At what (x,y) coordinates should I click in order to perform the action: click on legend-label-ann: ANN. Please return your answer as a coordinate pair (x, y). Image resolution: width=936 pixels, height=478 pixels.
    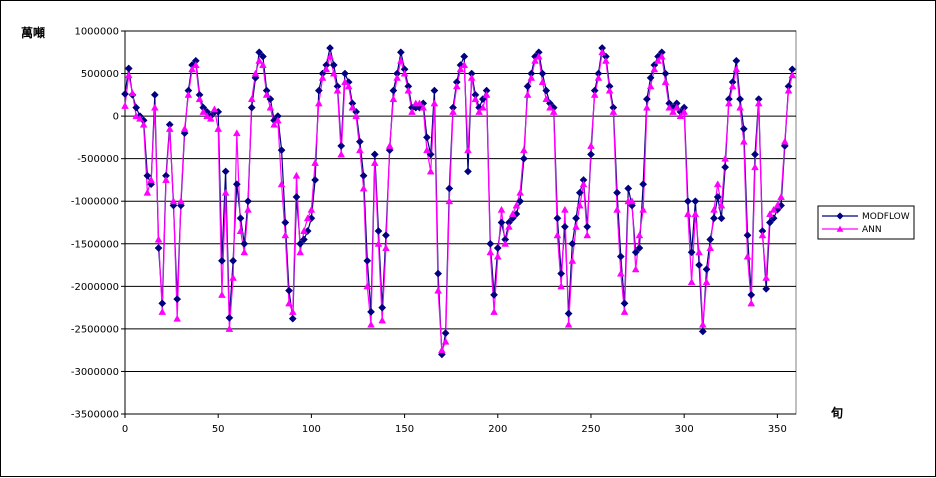
    Looking at the image, I should click on (872, 230).